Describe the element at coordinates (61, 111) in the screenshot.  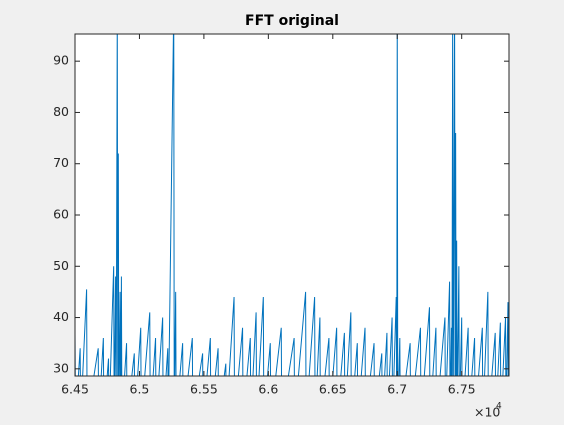
I see `y-tick-label: 80` at that location.